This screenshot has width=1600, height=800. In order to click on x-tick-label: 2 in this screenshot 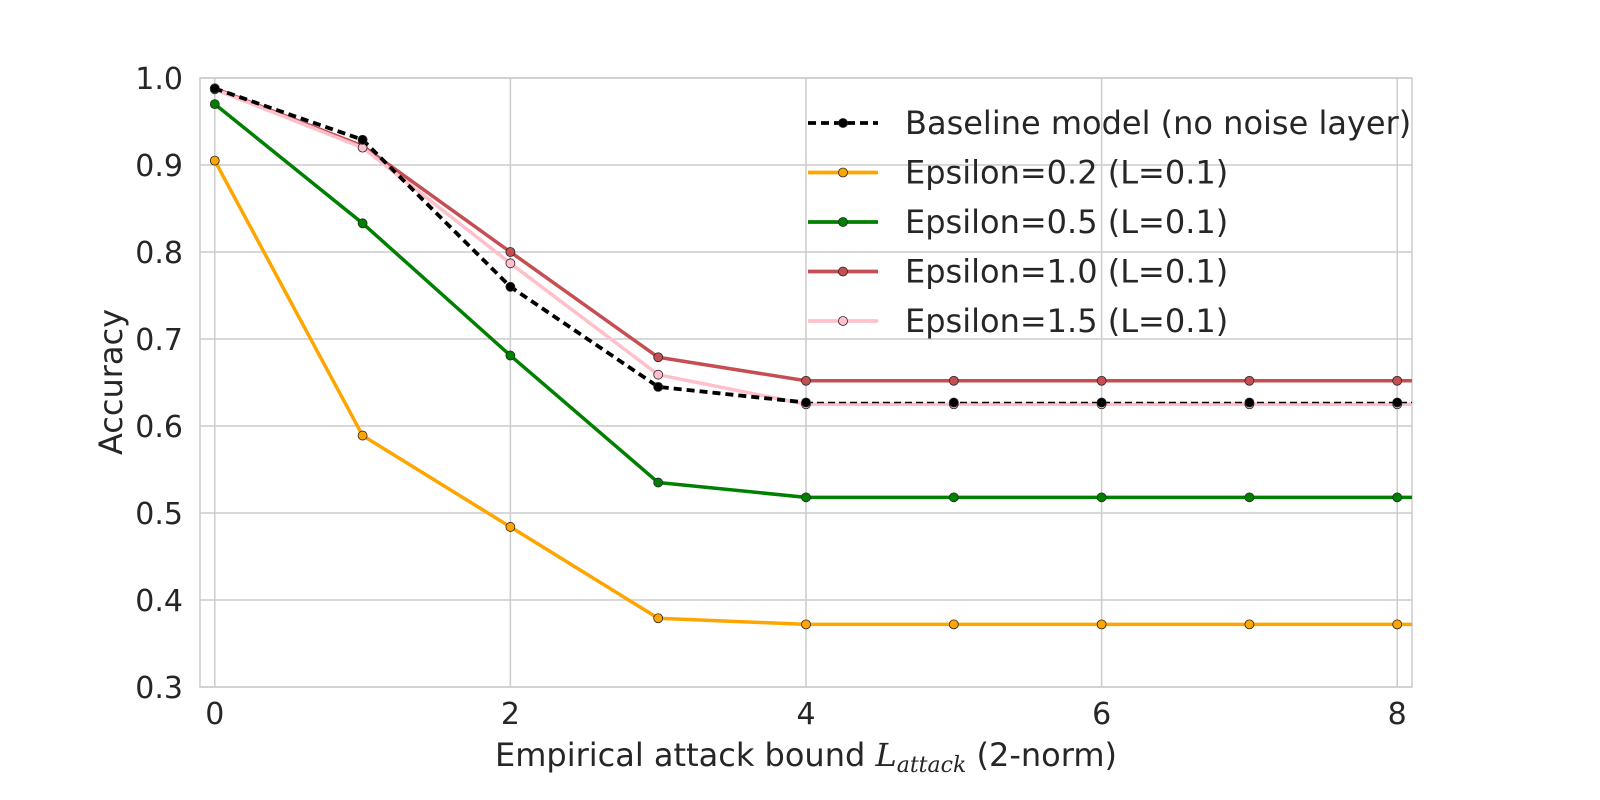, I will do `click(510, 714)`.